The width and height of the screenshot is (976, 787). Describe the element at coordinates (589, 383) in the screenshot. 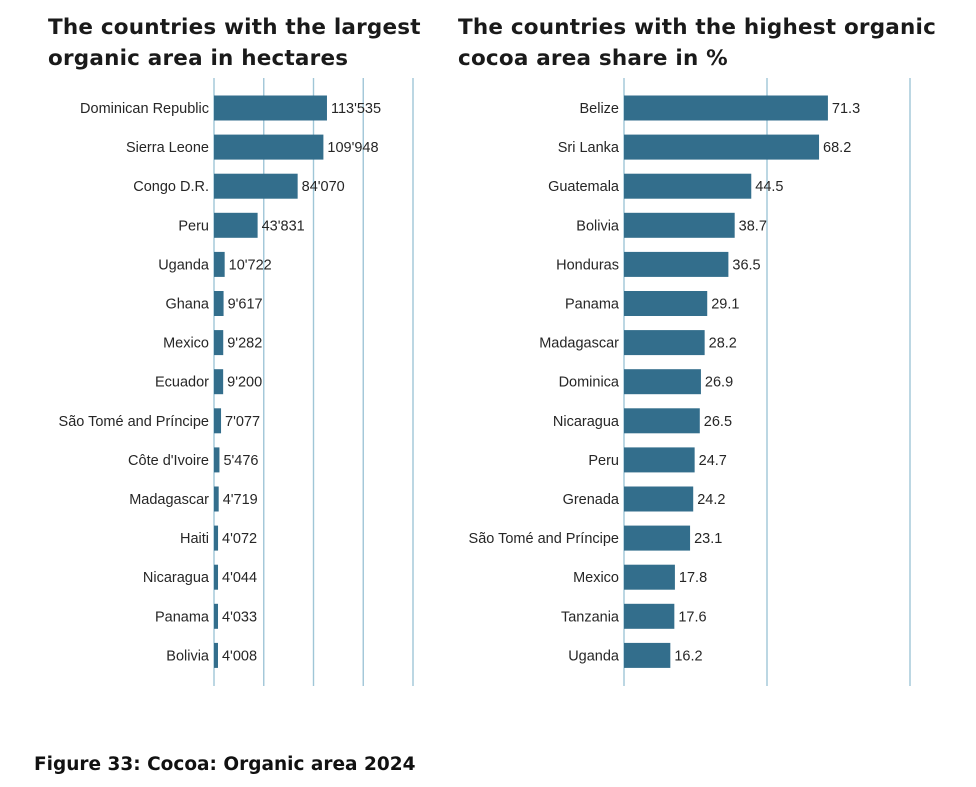

I see `category-label: Dominica` at that location.